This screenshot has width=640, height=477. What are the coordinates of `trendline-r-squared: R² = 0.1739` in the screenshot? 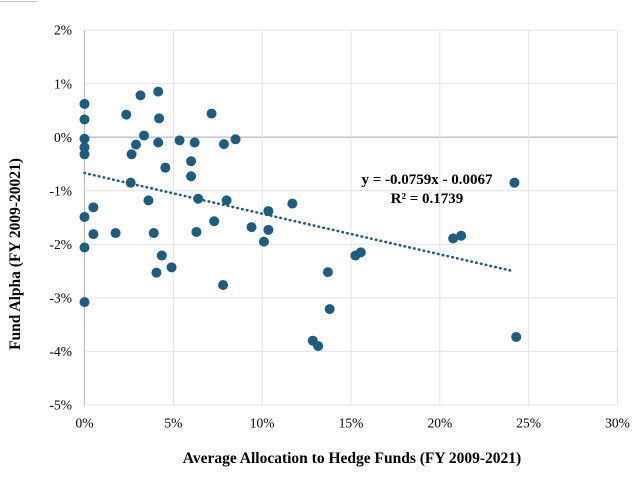 It's located at (427, 198).